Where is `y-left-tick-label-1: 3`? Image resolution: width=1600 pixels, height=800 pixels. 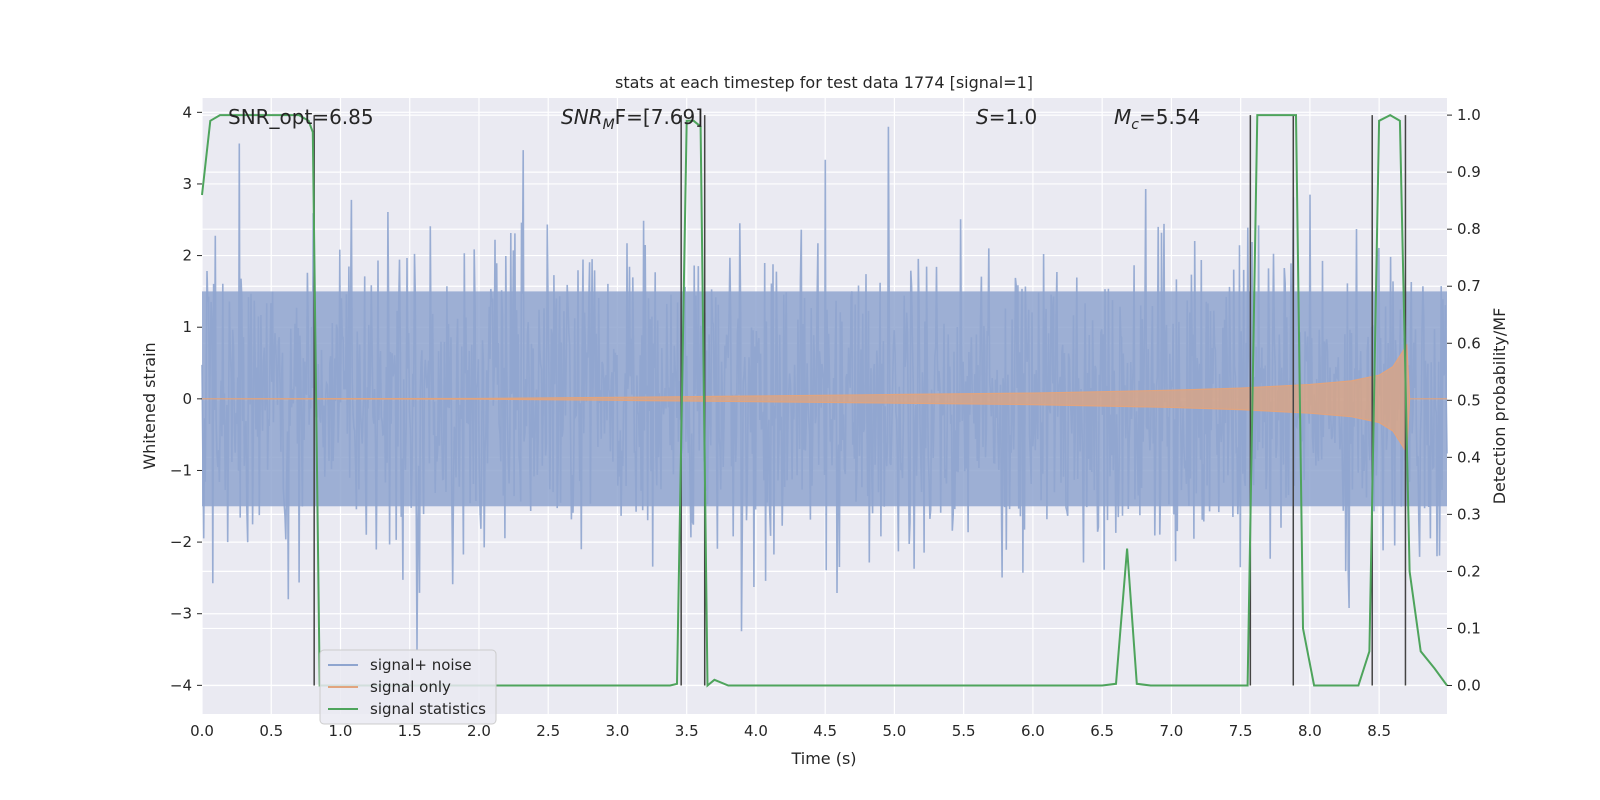 y-left-tick-label-1: 3 is located at coordinates (187, 184).